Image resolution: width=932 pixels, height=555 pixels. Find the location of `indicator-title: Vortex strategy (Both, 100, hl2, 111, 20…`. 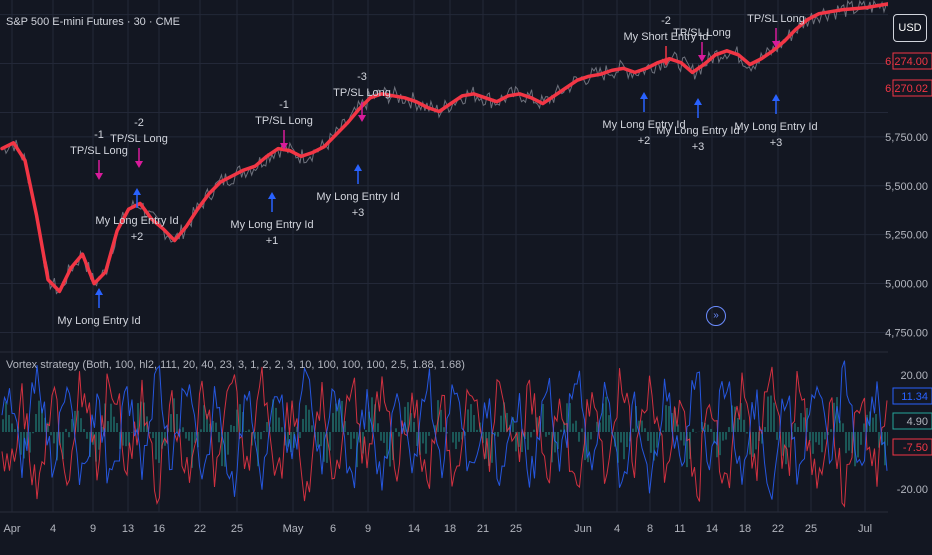

indicator-title: Vortex strategy (Both, 100, hl2, 111, 20… is located at coordinates (235, 365).